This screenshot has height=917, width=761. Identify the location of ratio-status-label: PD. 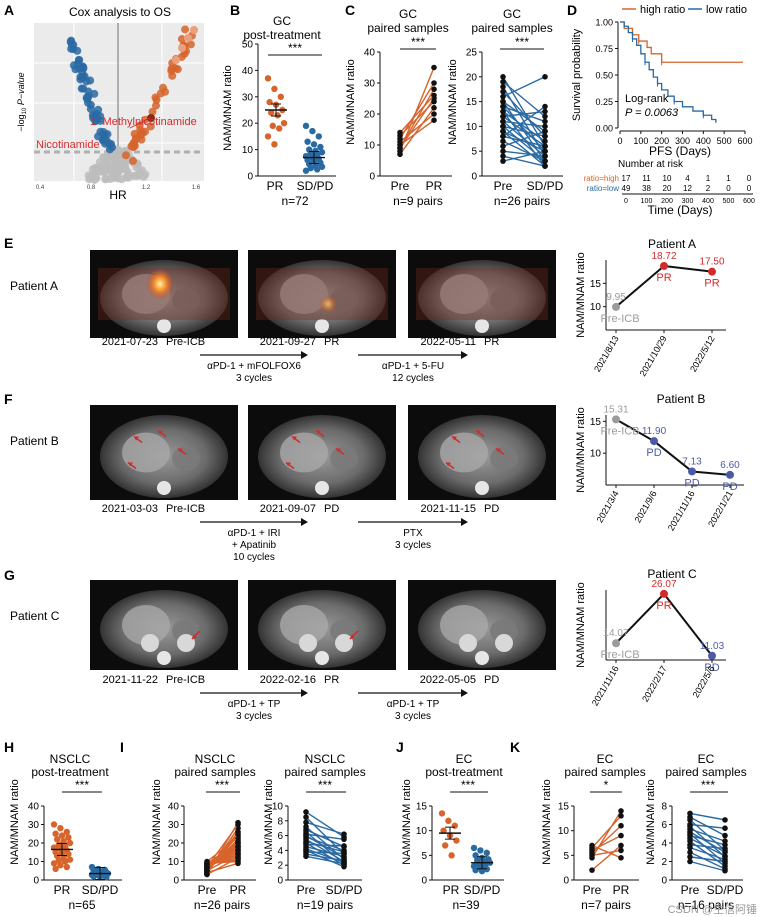
(691, 483).